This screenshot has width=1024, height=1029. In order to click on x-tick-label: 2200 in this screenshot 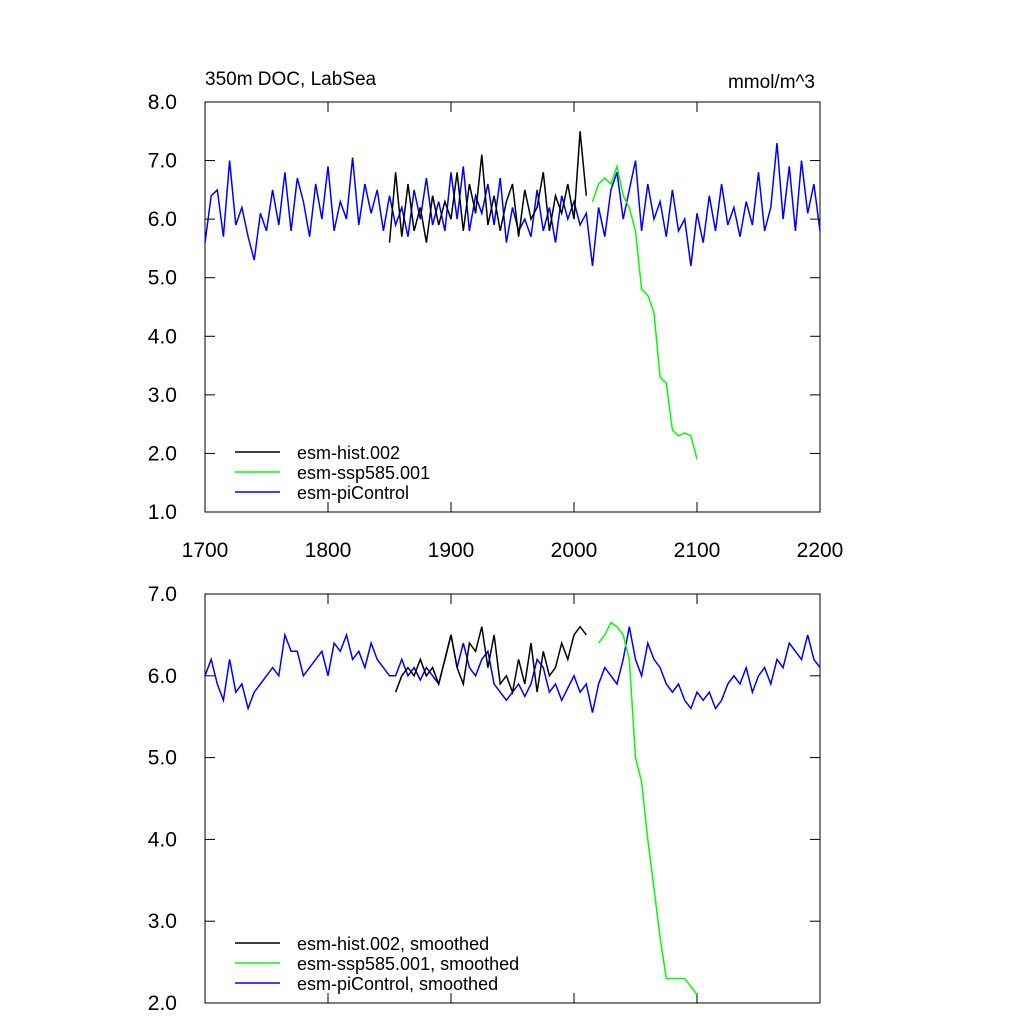, I will do `click(820, 550)`.